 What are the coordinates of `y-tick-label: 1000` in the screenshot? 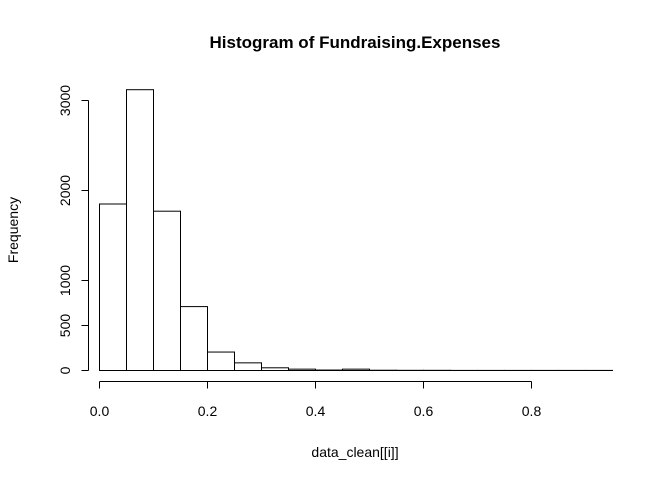 It's located at (65, 280).